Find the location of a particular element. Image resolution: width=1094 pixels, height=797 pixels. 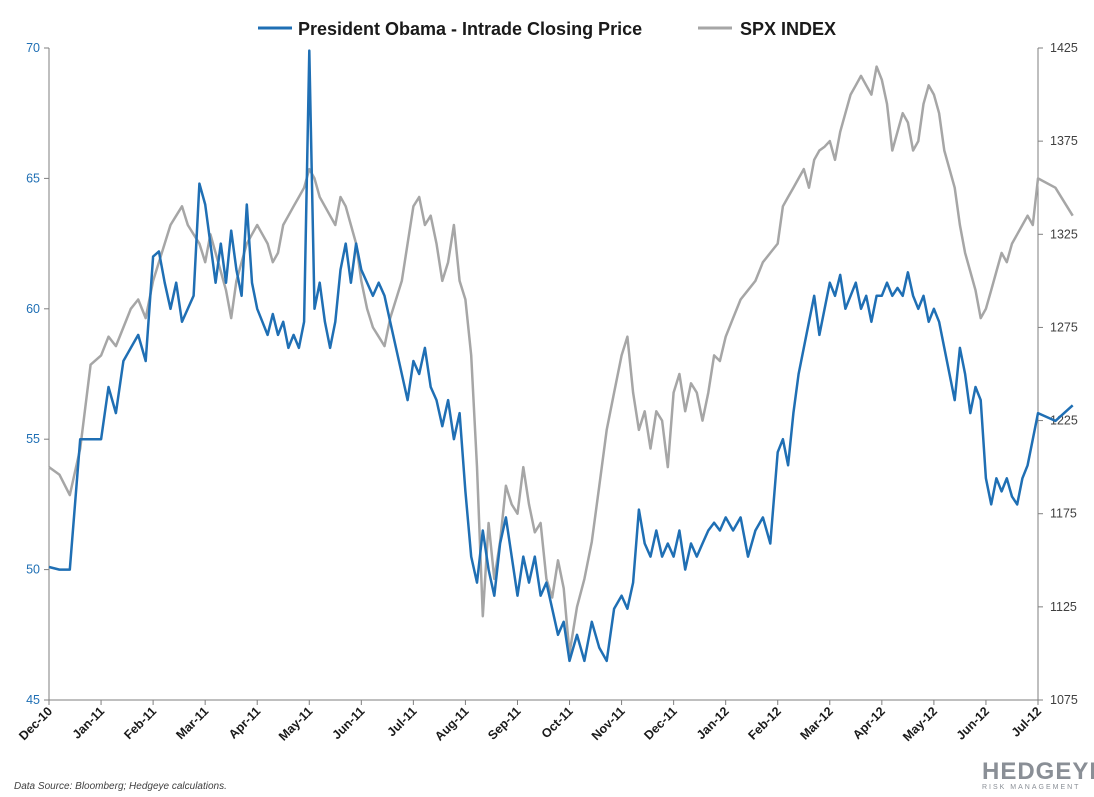

x-tick-label: Jan-12 is located at coordinates (713, 723).